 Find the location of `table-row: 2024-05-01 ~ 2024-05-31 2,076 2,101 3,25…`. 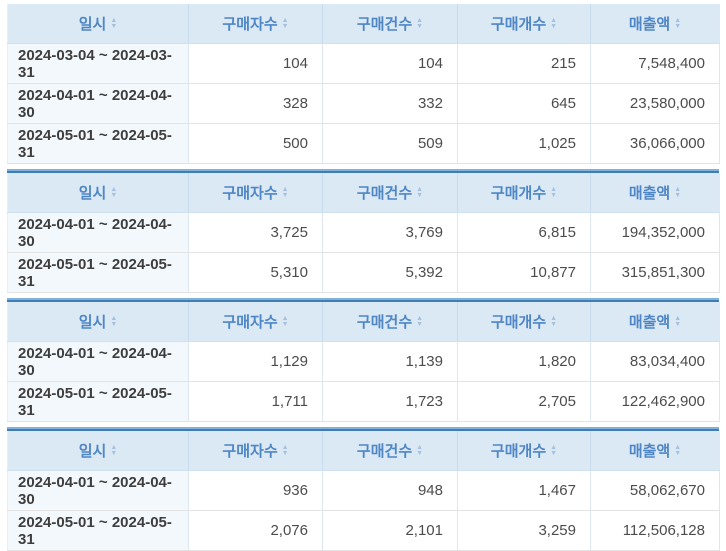

table-row: 2024-05-01 ~ 2024-05-31 2,076 2,101 3,25… is located at coordinates (363, 530).